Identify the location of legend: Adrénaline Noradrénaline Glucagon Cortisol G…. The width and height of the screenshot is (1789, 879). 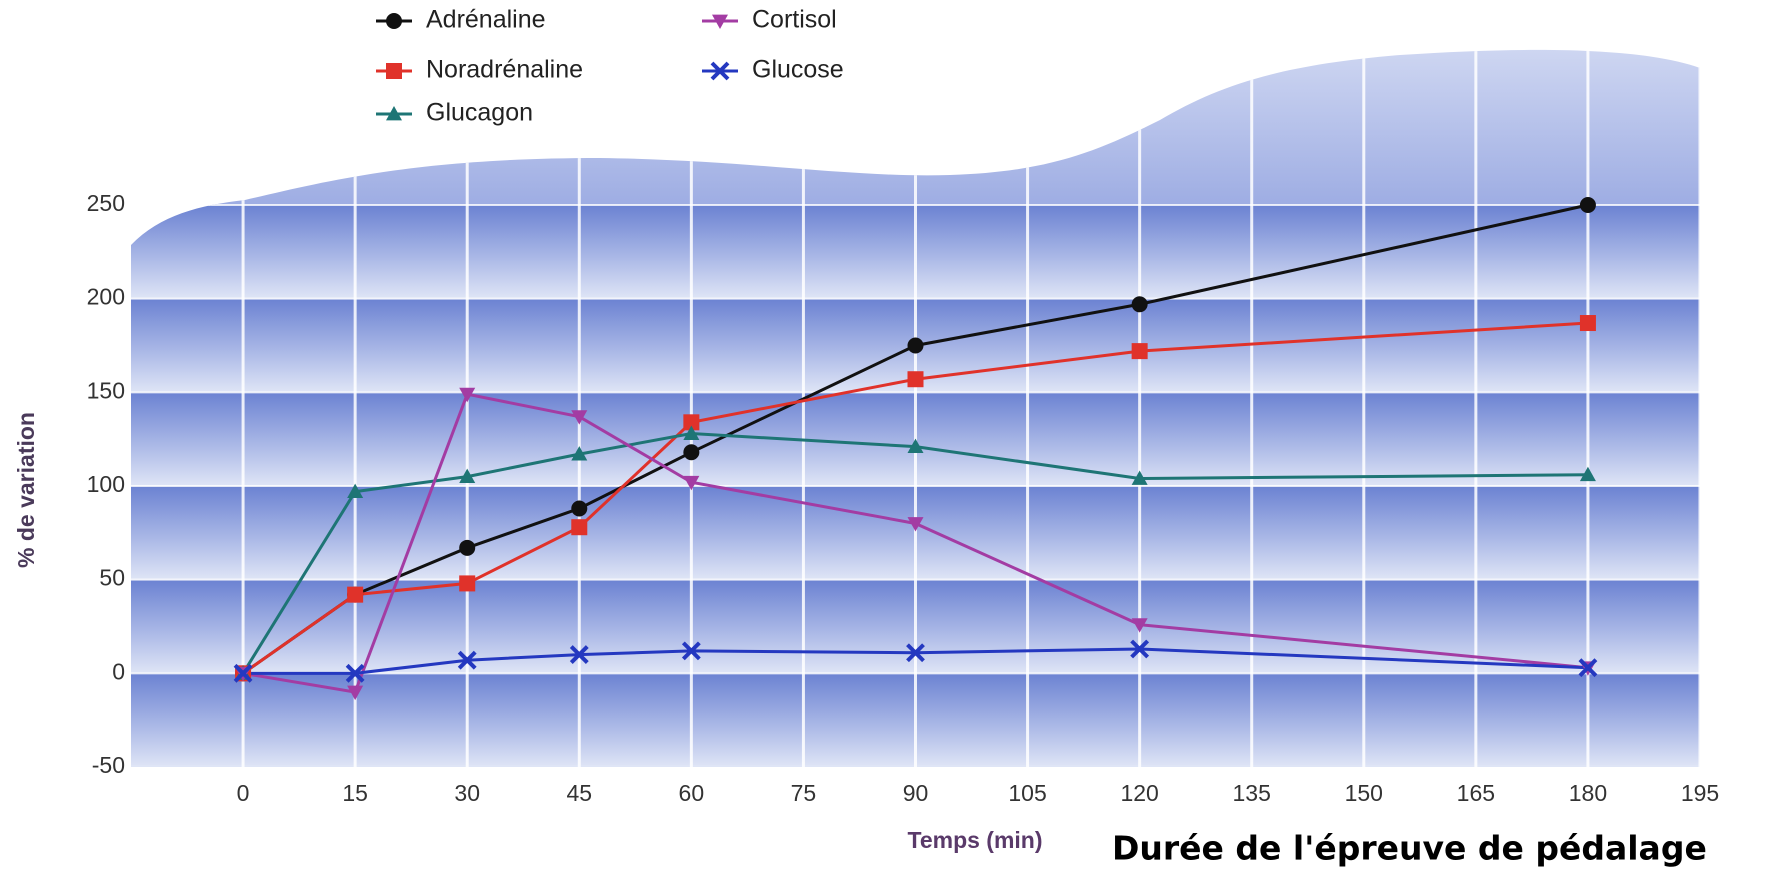
(610, 66).